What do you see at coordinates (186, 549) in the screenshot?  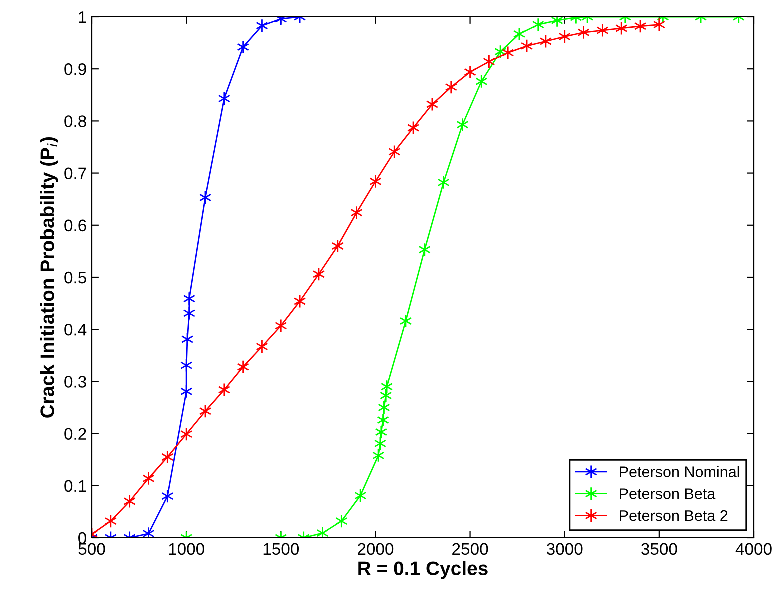 I see `x-tick-label: 1000` at bounding box center [186, 549].